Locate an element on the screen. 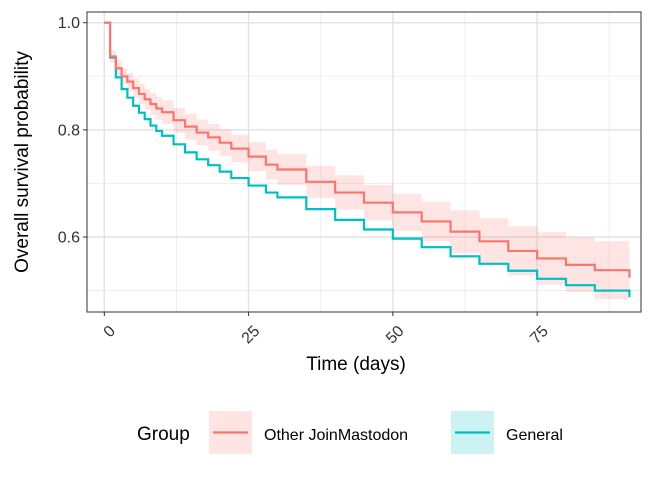  y-axis-ticks: 0.6 0.8 1.0 is located at coordinates (72, 131).